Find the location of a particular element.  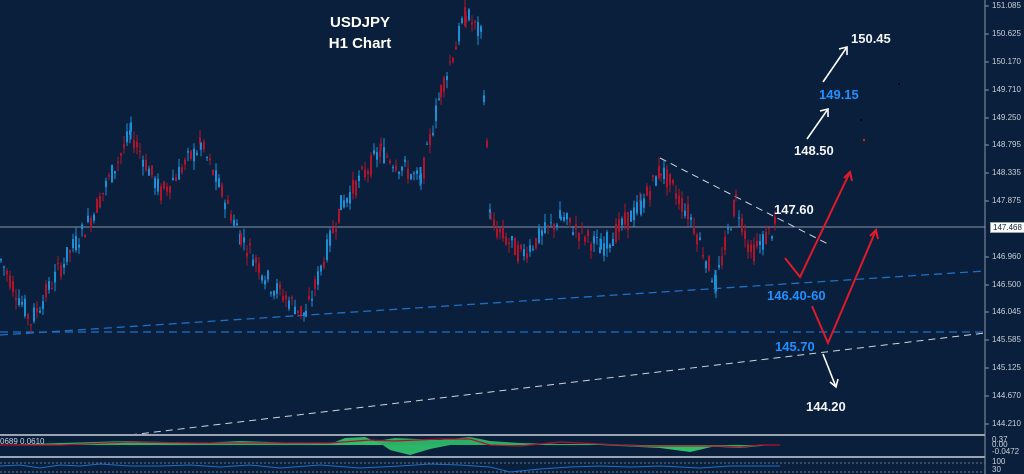

price-tick: 144.210 is located at coordinates (1006, 423).